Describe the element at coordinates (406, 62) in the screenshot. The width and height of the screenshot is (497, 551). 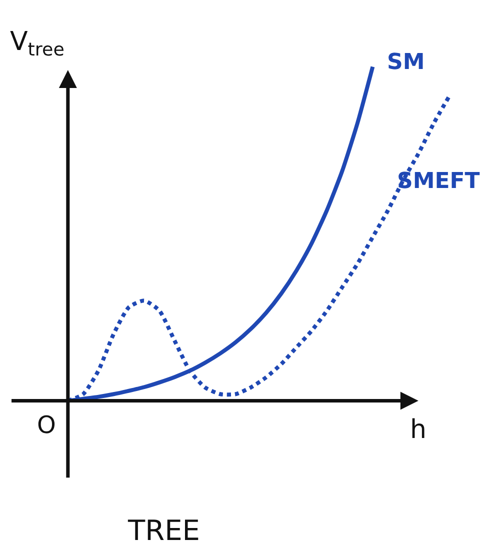
I see `series-label: SM` at that location.